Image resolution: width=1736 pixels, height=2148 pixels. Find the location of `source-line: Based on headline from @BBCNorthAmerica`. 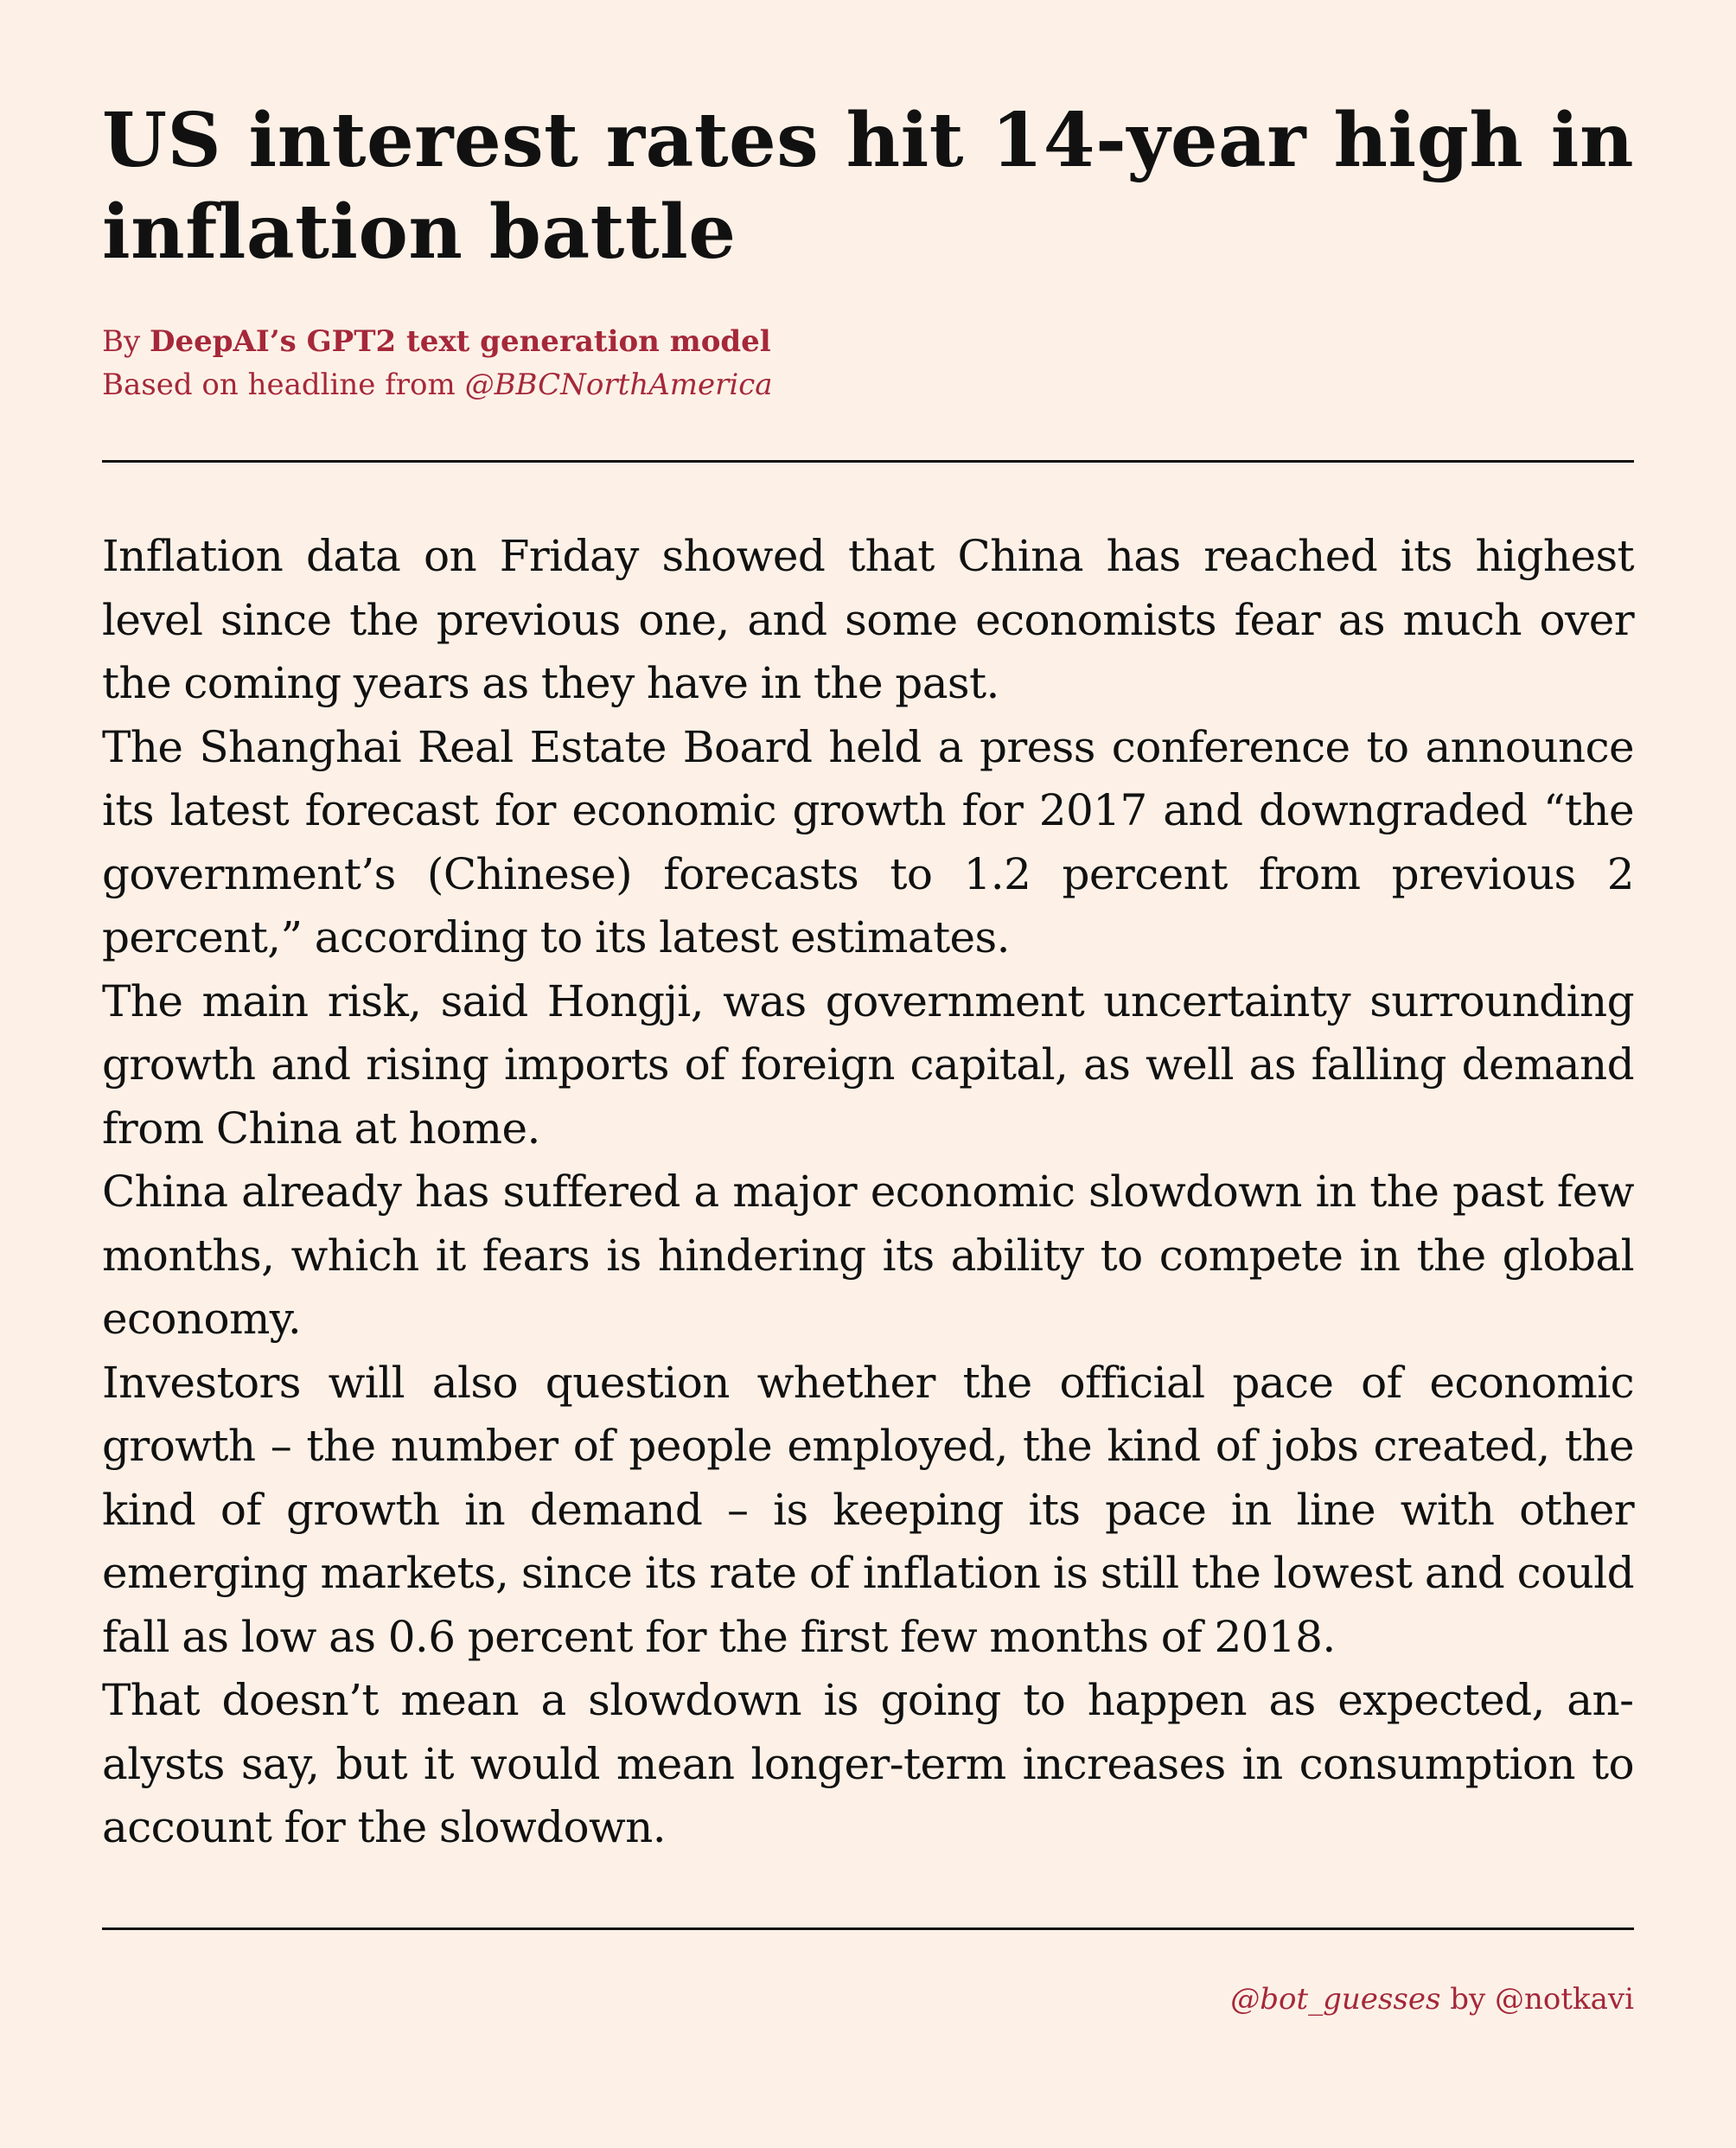

source-line: Based on headline from @BBCNorthAmerica is located at coordinates (868, 384).